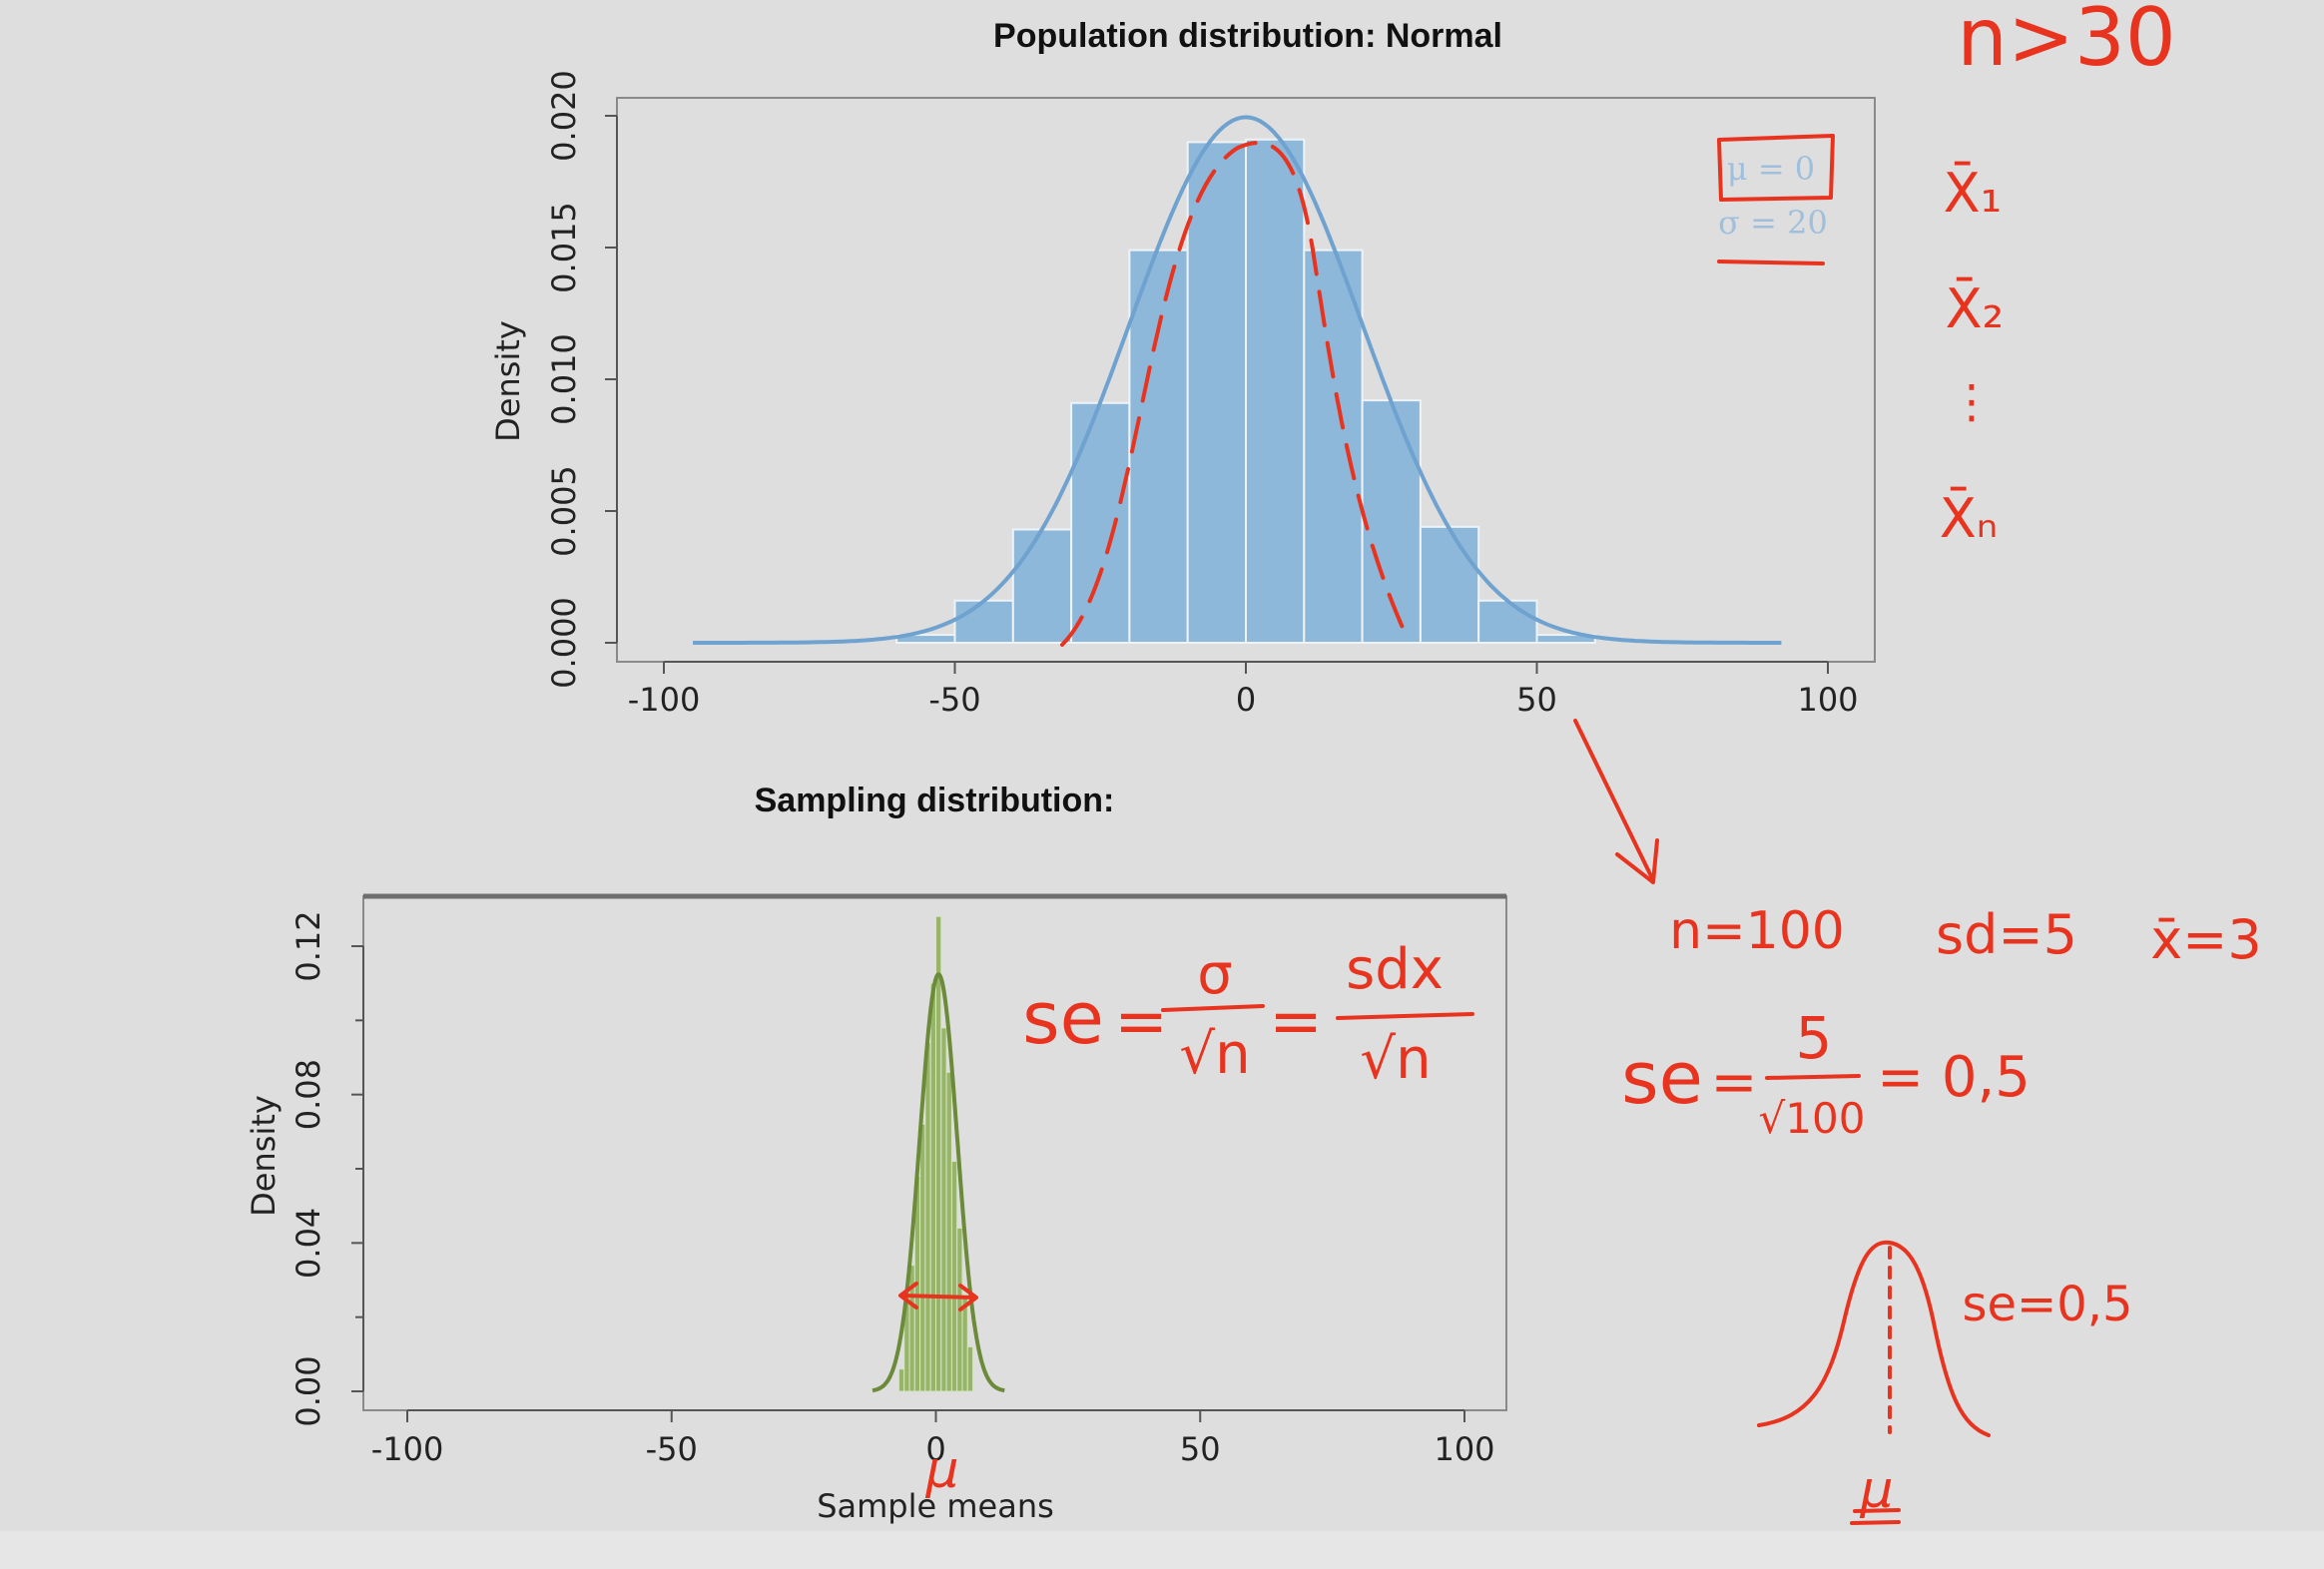 Image resolution: width=2324 pixels, height=1569 pixels. Describe the element at coordinates (564, 116) in the screenshot. I see `population-y-tick-label-4: 0.020` at that location.